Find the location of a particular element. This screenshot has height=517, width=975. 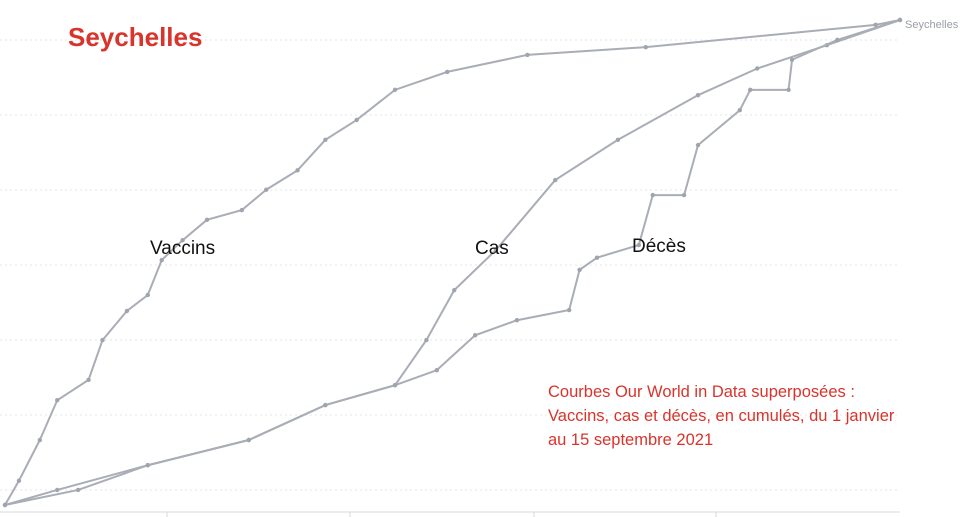

series-label-deces: Décès is located at coordinates (659, 246).